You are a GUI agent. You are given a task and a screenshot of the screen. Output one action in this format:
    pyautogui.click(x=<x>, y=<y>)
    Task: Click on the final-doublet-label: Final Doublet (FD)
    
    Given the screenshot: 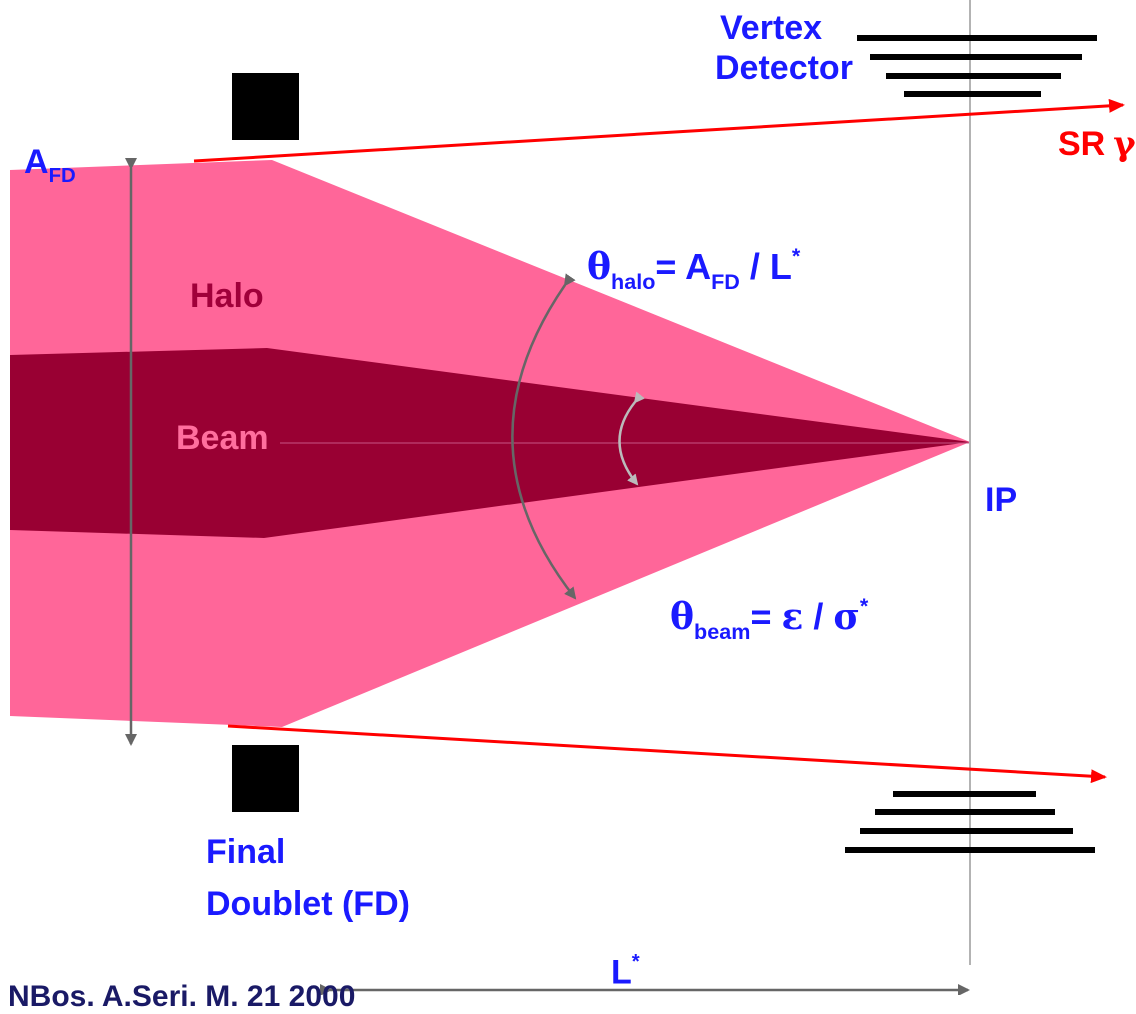 What is the action you would take?
    pyautogui.click(x=308, y=878)
    